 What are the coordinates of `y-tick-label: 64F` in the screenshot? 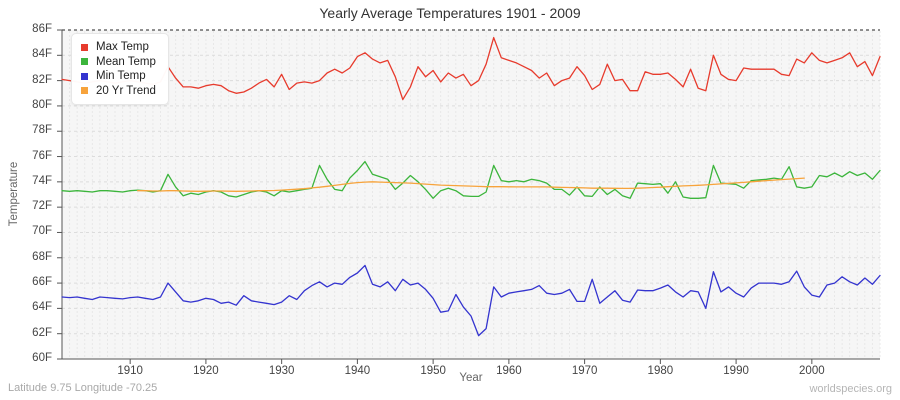 It's located at (42, 307).